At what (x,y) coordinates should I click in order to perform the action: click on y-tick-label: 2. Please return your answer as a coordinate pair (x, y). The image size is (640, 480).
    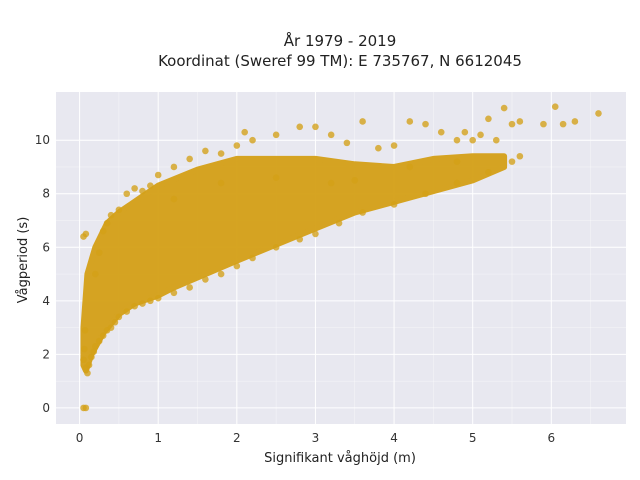
    Looking at the image, I should click on (46, 354).